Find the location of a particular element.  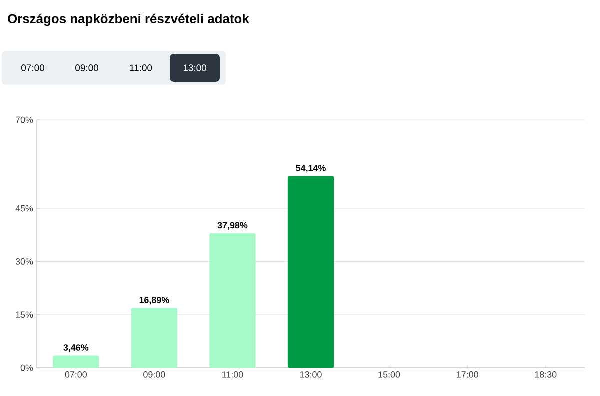

x-tick-label: 07:00 is located at coordinates (76, 375).